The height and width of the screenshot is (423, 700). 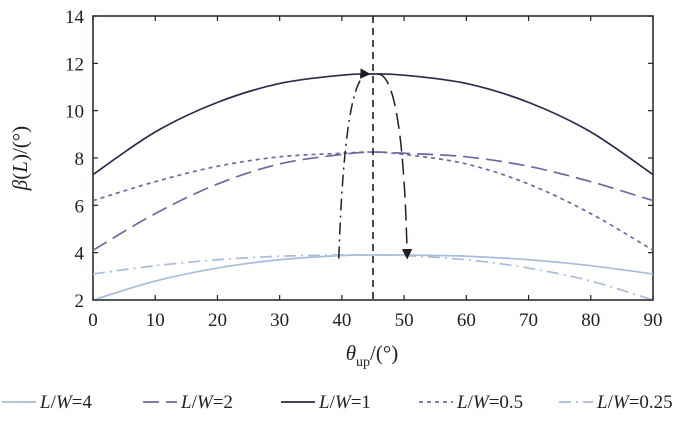 What do you see at coordinates (590, 320) in the screenshot?
I see `x-tick-label: 80` at bounding box center [590, 320].